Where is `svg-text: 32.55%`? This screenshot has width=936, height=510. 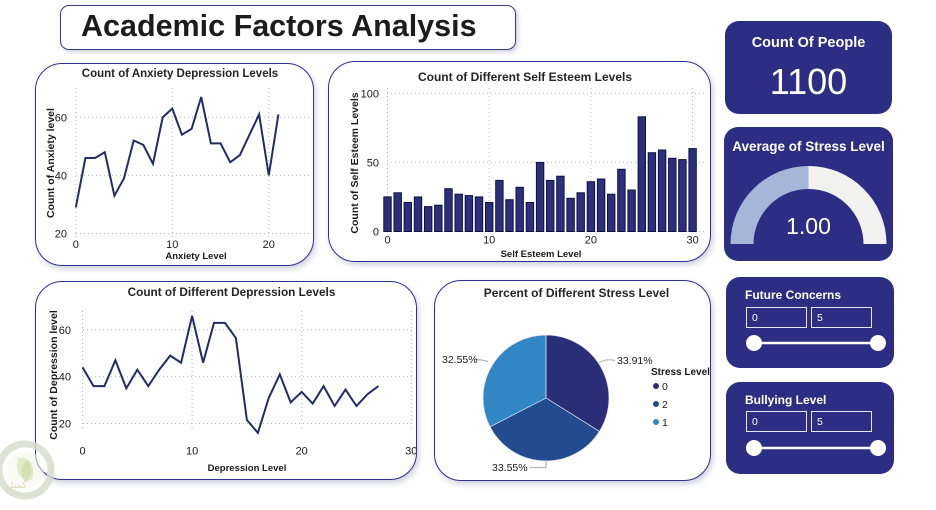 svg-text: 32.55% is located at coordinates (460, 360).